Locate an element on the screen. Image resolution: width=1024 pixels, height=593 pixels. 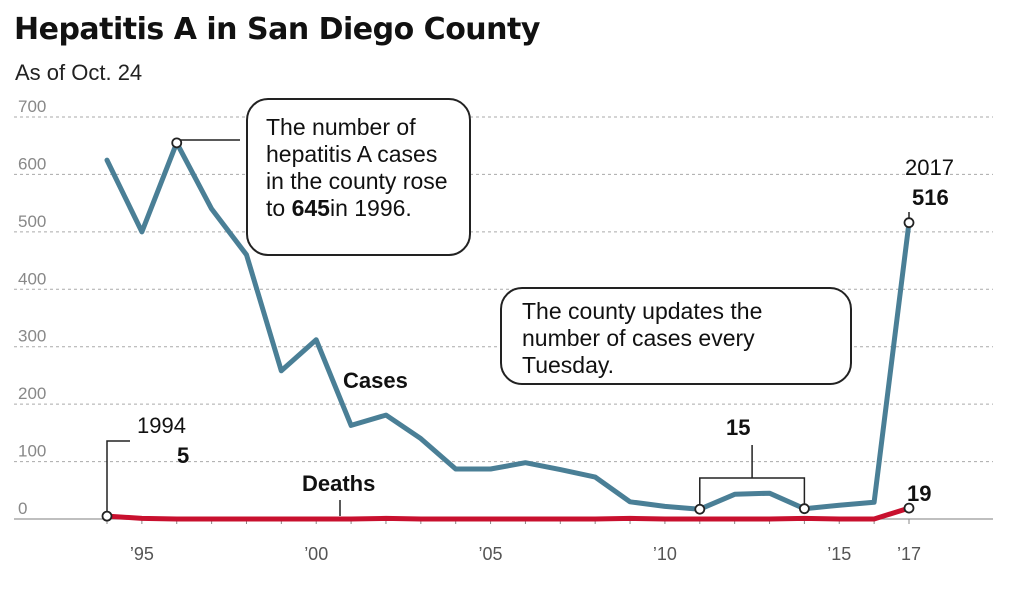
peak-callout-text-after: in 1996. is located at coordinates (370, 208).